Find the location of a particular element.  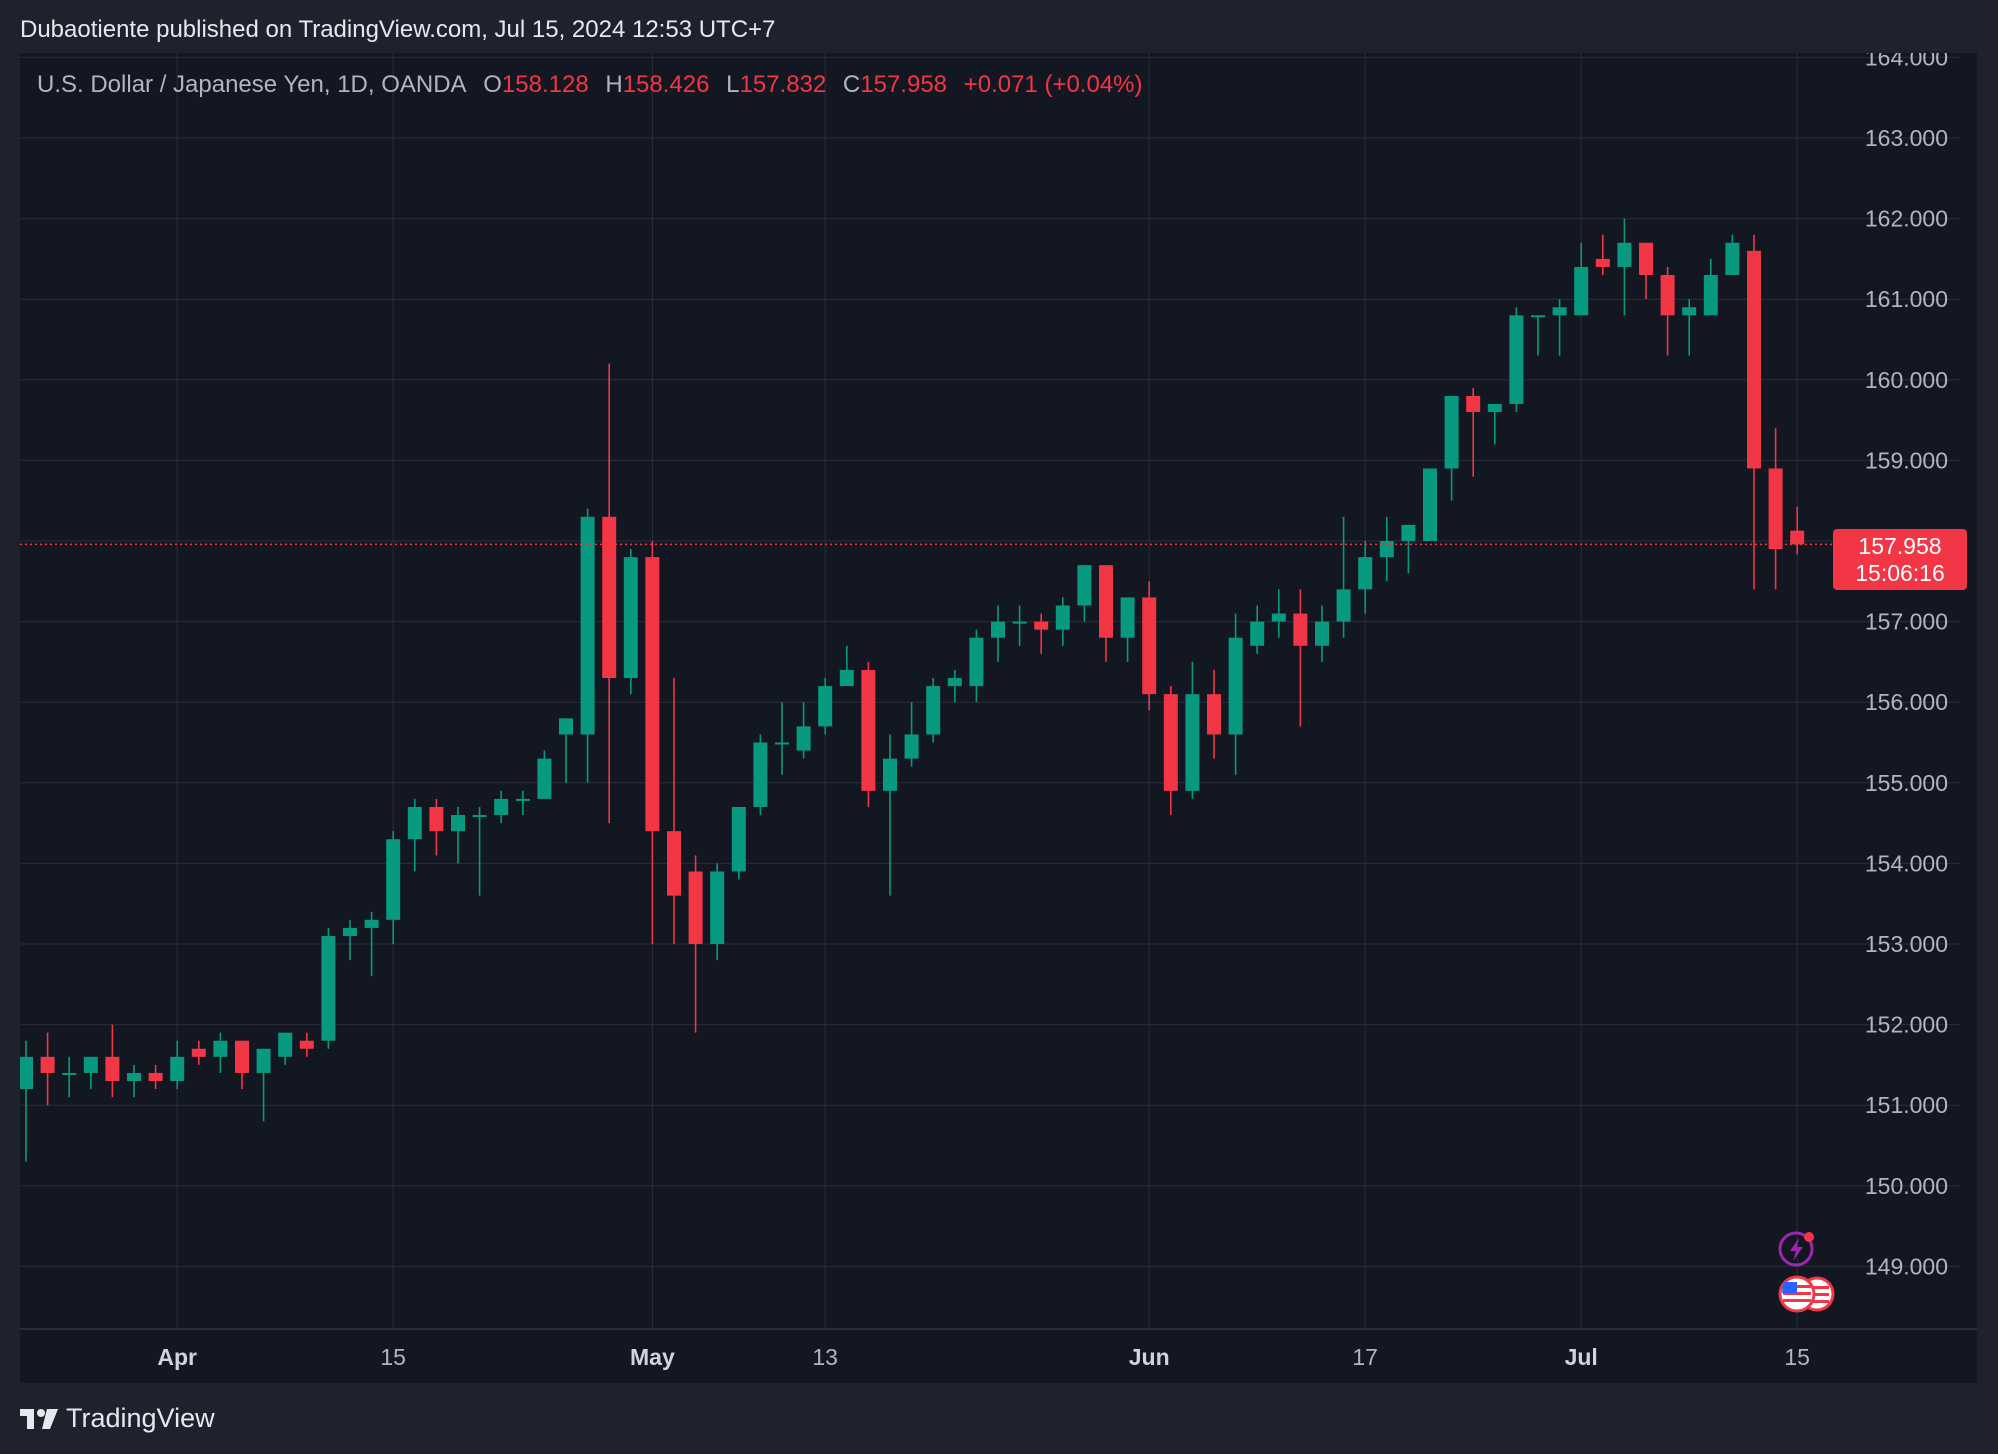

time-tick-label: 17 is located at coordinates (1365, 1357).